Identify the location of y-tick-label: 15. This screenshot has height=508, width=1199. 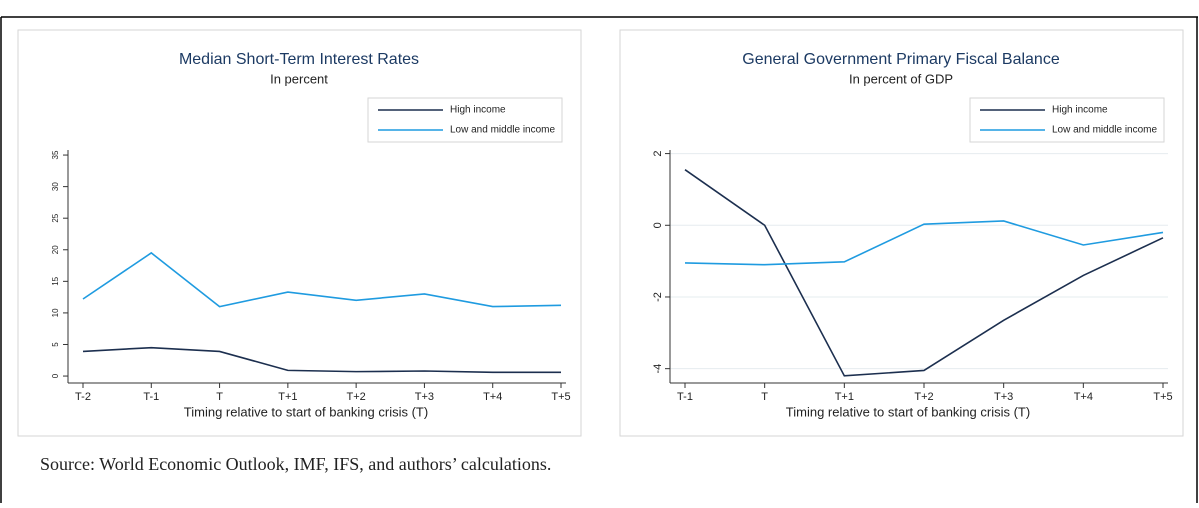
(55, 280).